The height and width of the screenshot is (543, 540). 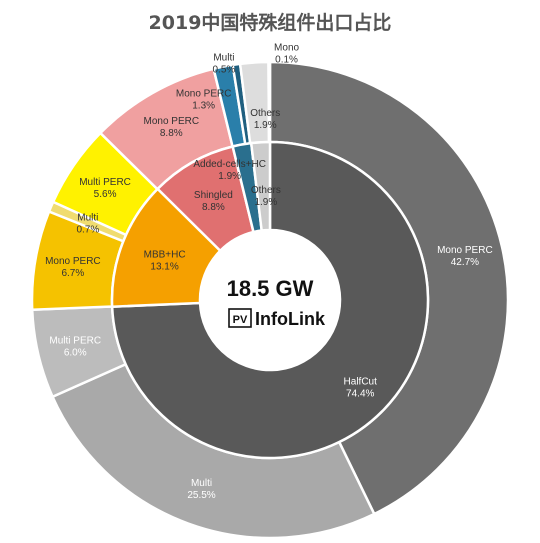 I want to click on center-total: 18.5 GW, so click(x=270, y=288).